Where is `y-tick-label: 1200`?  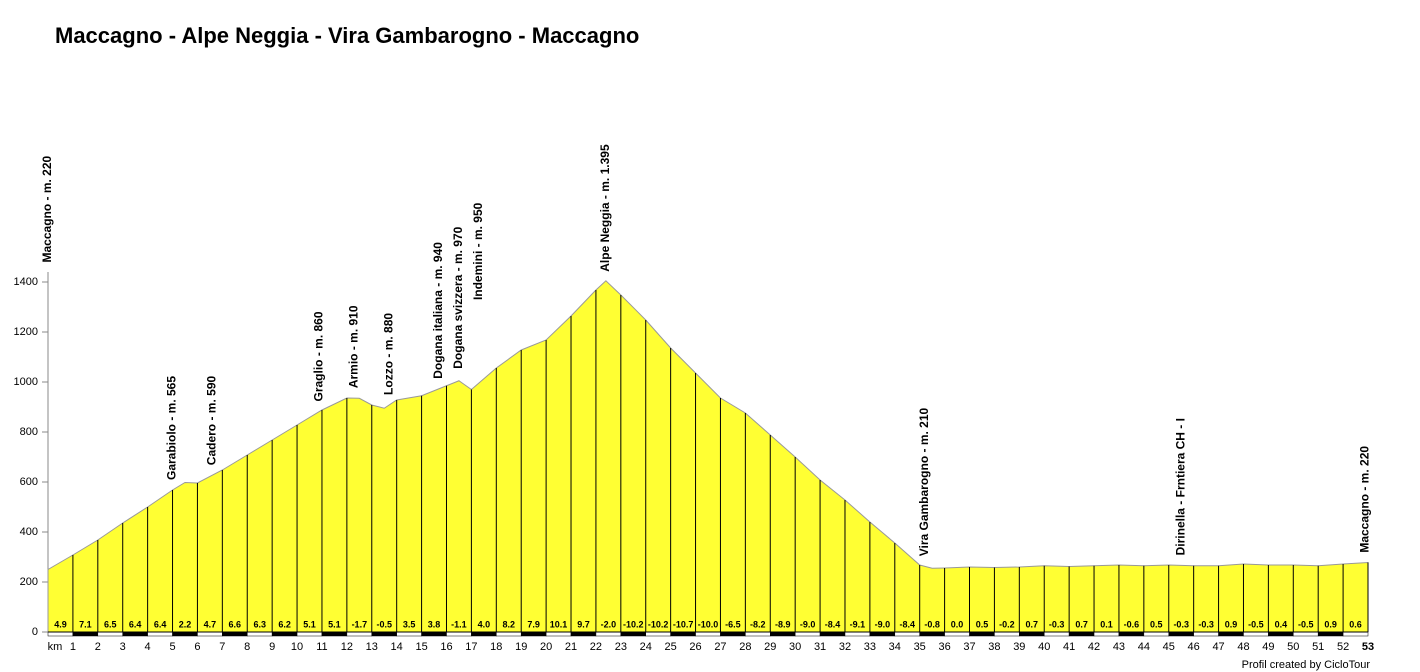 y-tick-label: 1200 is located at coordinates (26, 332).